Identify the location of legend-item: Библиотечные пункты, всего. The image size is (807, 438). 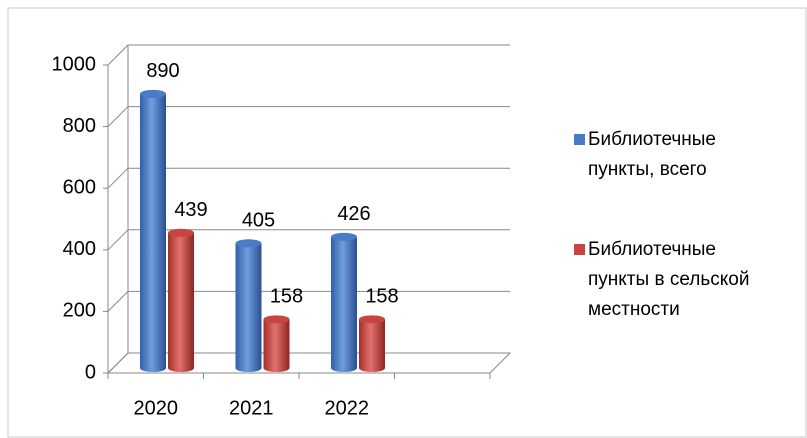
(674, 155).